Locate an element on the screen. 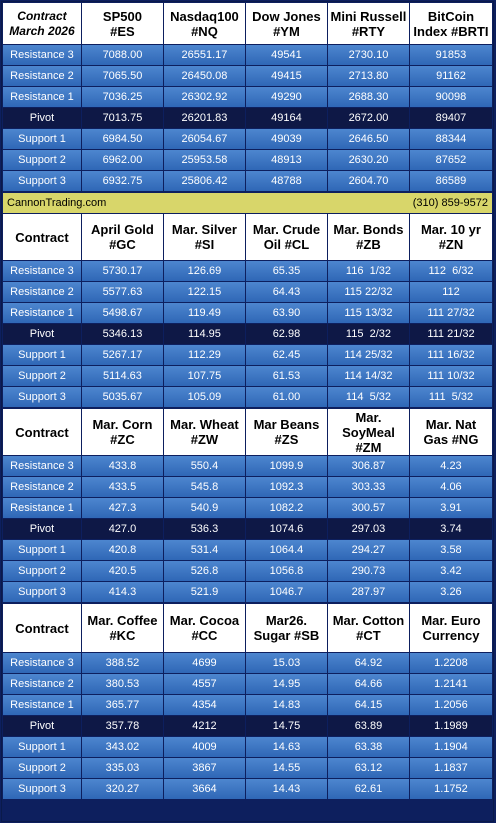 The width and height of the screenshot is (496, 823). level-value: 111 5/32 is located at coordinates (450, 397).